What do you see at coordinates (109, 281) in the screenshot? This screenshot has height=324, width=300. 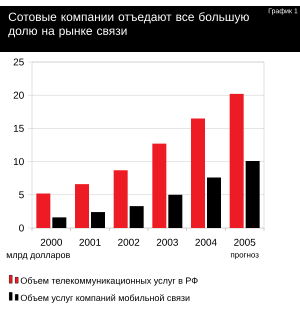 I see `legend-label: Объем телекоммуникационных услуг в РФ` at bounding box center [109, 281].